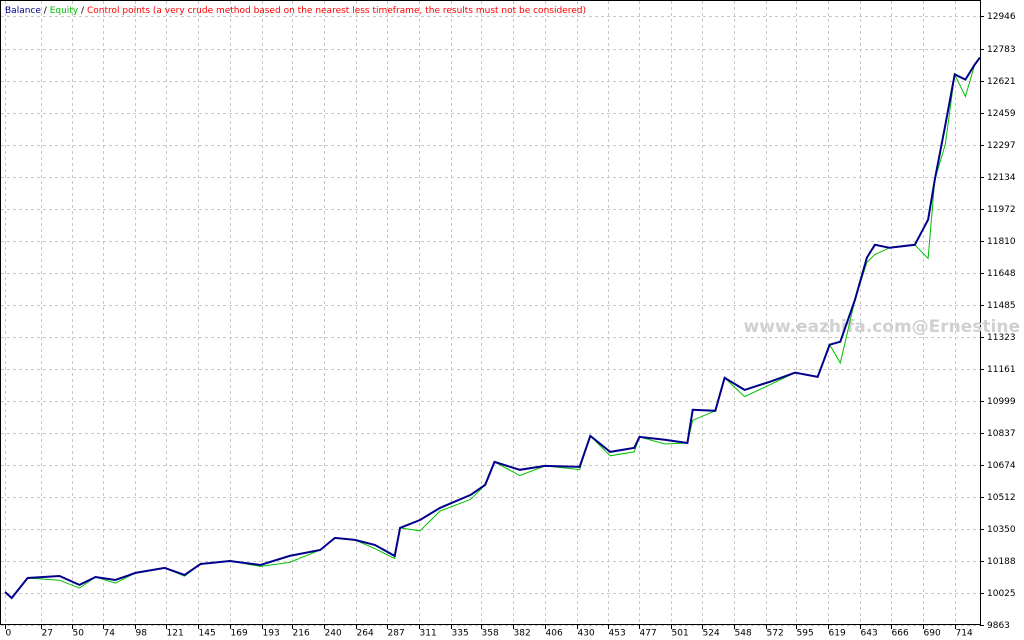  I want to click on x-tick-label: 193, so click(271, 634).